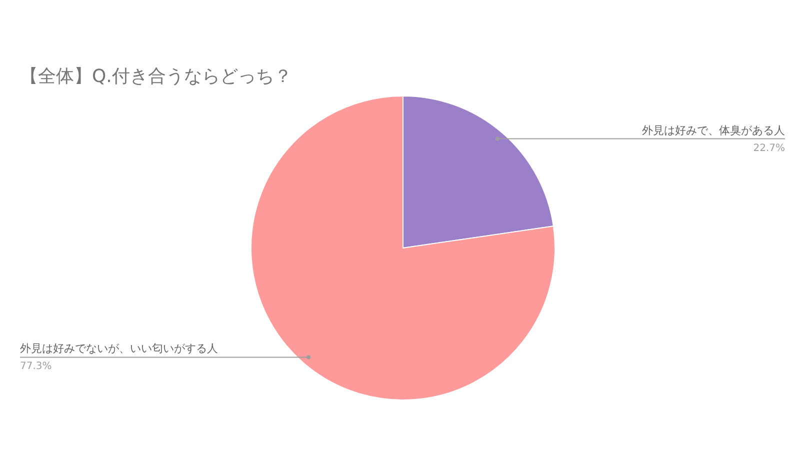 This screenshot has height=462, width=806. Describe the element at coordinates (119, 349) in the screenshot. I see `slice-label: 外見は好みでないが、いい匂いがする人` at that location.